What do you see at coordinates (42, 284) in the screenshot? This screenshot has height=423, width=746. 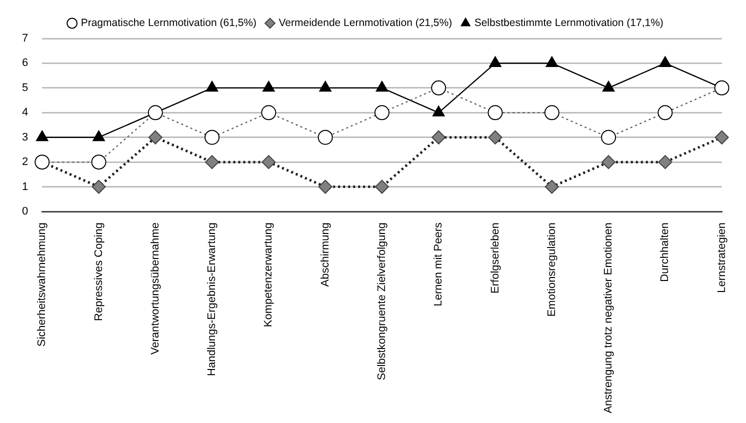 I see `x-tick-label: Sicherheitswahrnehmung` at bounding box center [42, 284].